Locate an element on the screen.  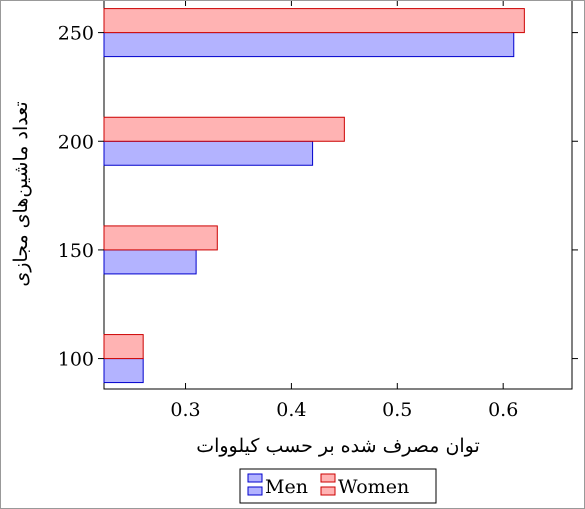
legend: Men Women is located at coordinates (338, 486).